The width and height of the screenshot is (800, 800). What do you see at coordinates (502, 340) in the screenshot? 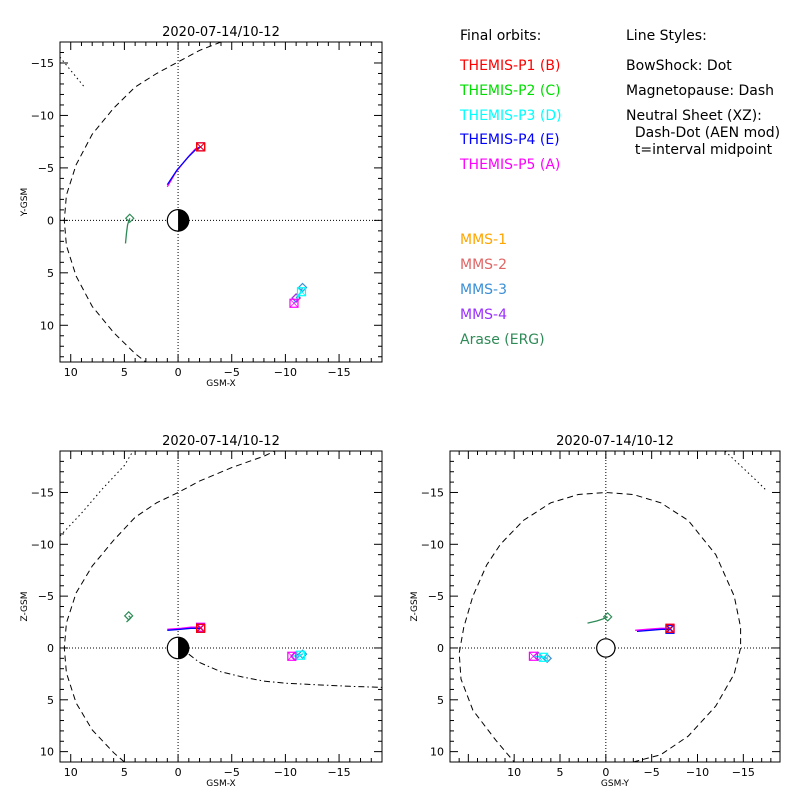
I see `legend-item-arase-erg: Arase (ERG)` at bounding box center [502, 340].